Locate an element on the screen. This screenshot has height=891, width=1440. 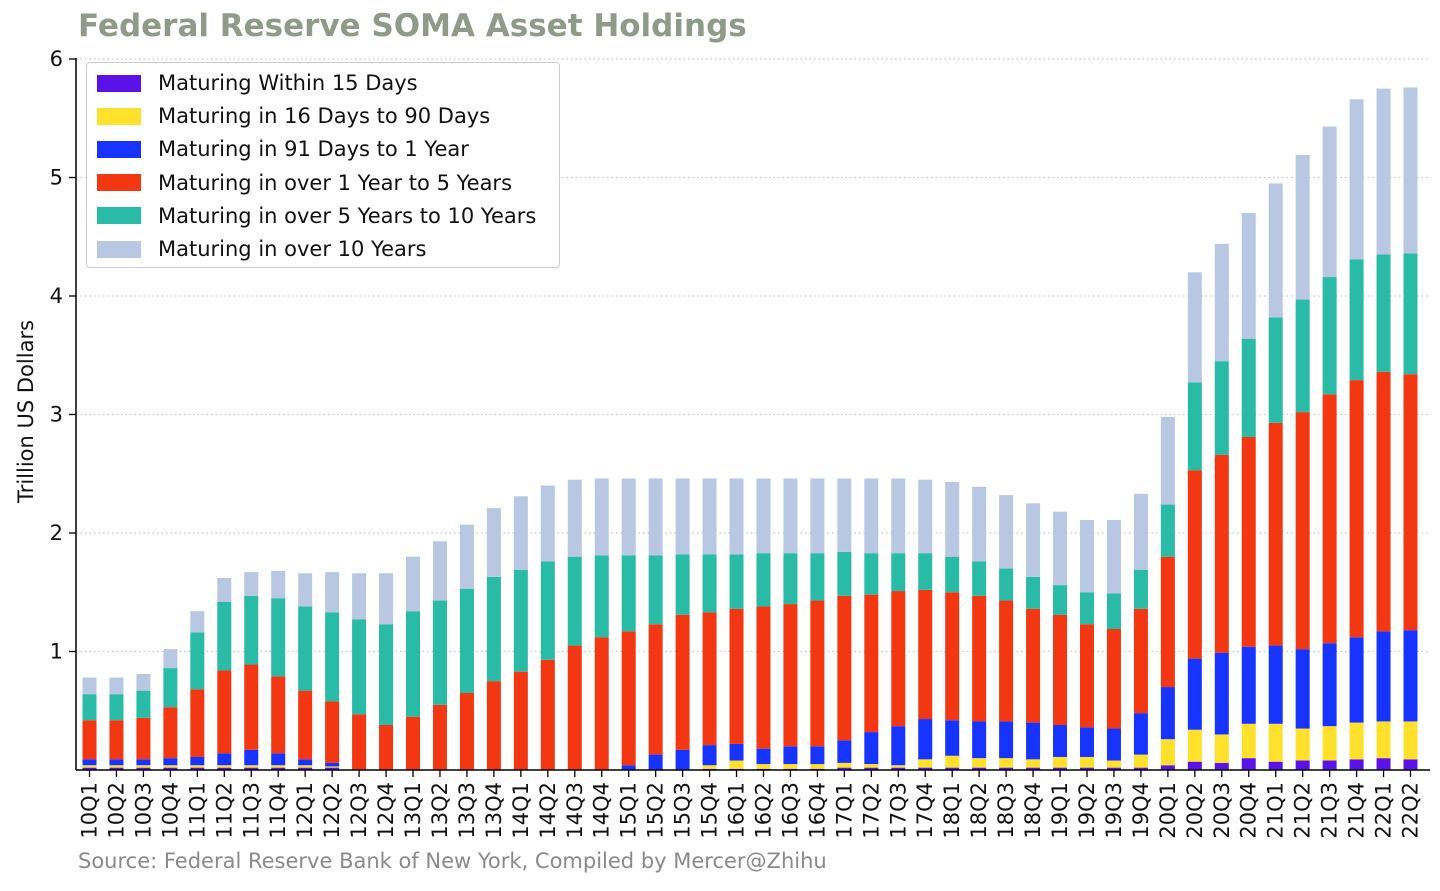
y-axis-label: Trillion US Dollars is located at coordinates (26, 412).